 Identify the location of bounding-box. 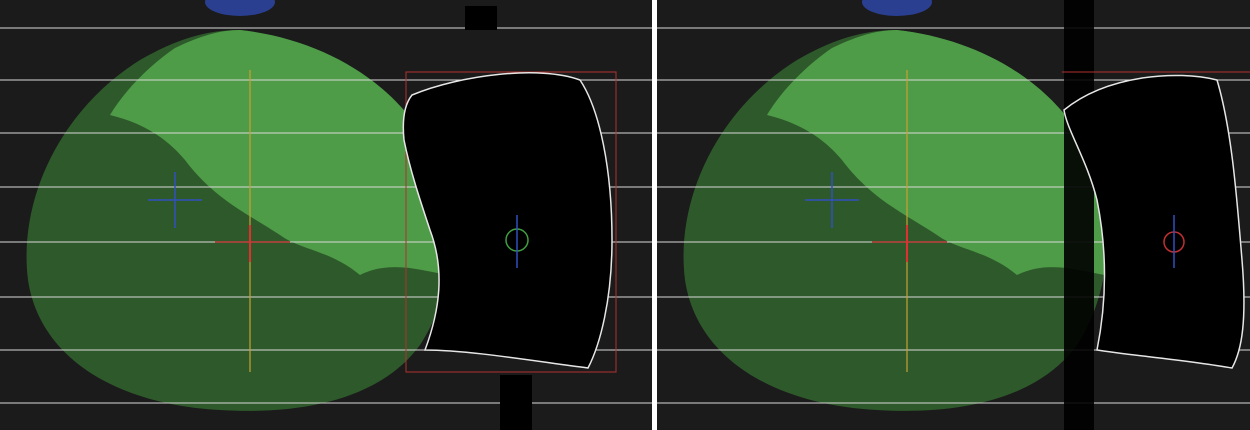
(511, 222).